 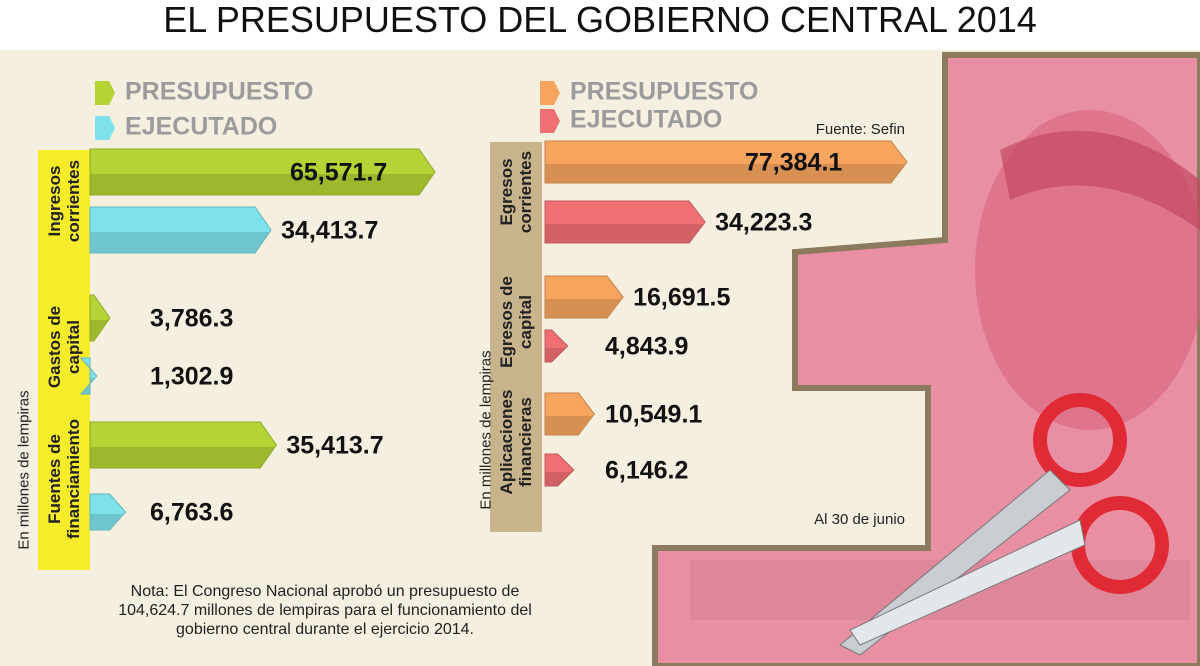 I want to click on category-label: Egresos de capital, so click(x=516, y=321).